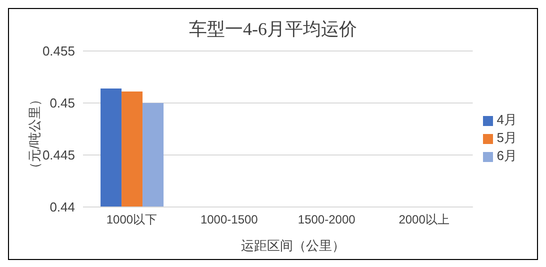 This screenshot has height=267, width=546. I want to click on y-tick-label: 0.45, so click(62, 103).